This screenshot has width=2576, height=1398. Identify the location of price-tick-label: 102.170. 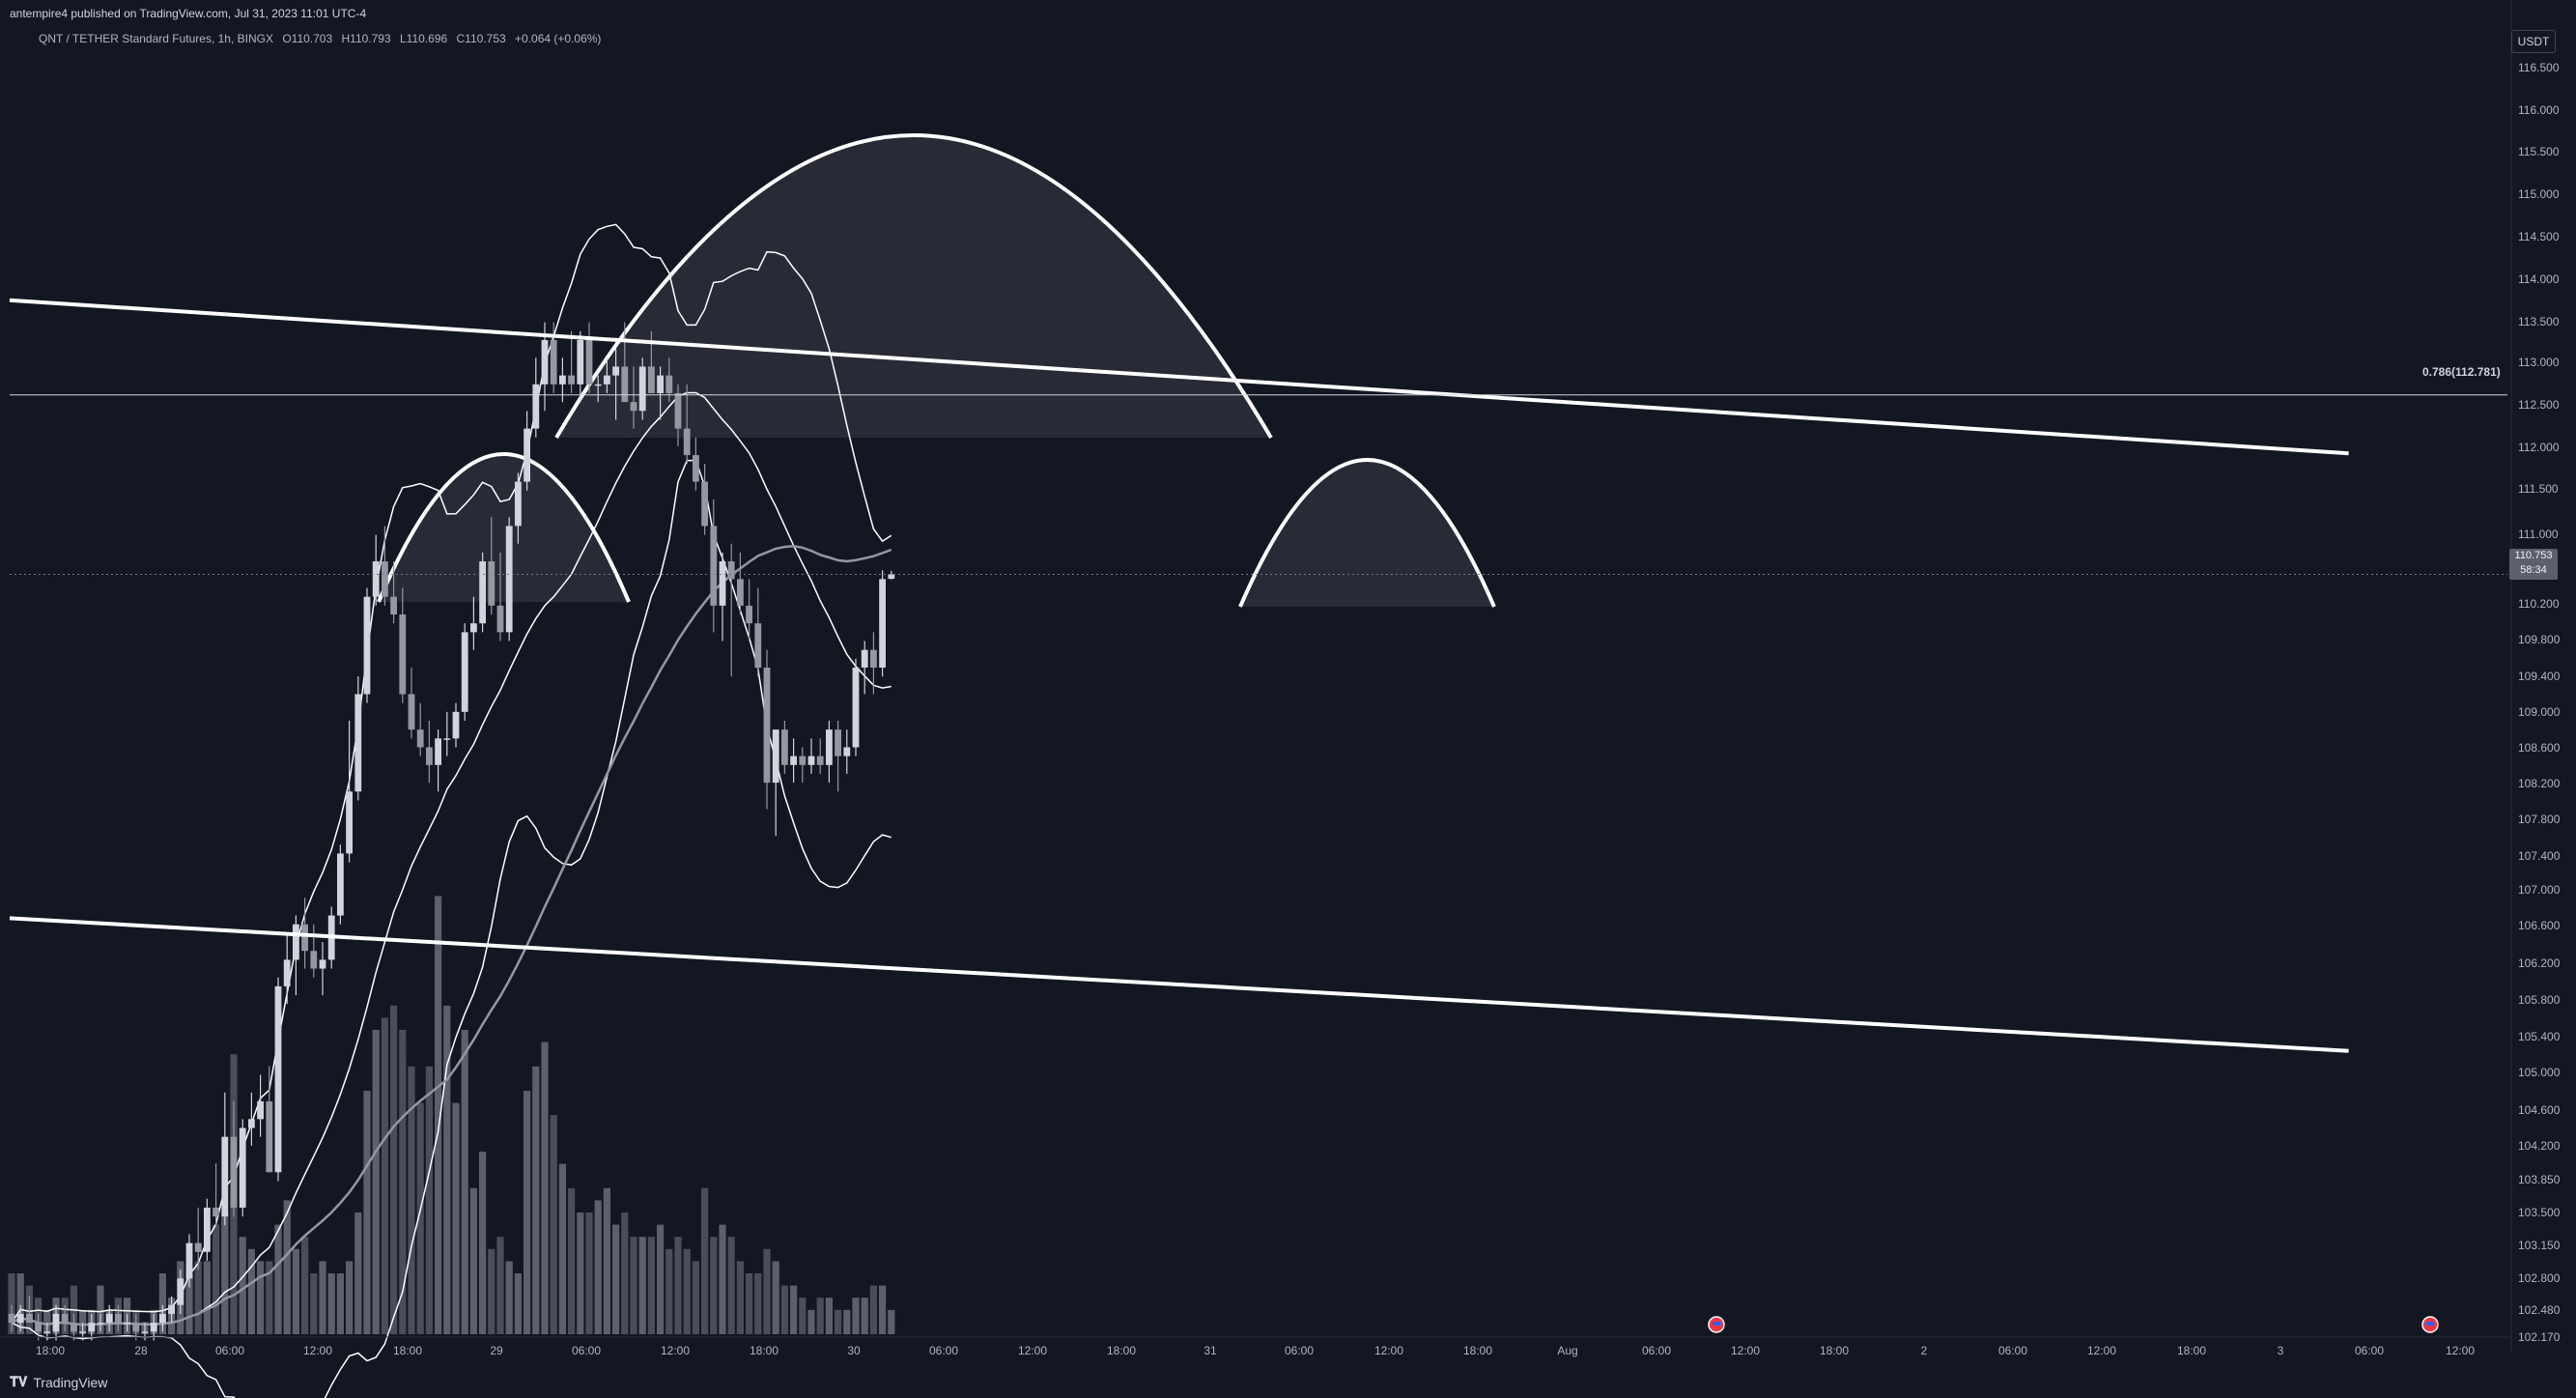
(2539, 1337).